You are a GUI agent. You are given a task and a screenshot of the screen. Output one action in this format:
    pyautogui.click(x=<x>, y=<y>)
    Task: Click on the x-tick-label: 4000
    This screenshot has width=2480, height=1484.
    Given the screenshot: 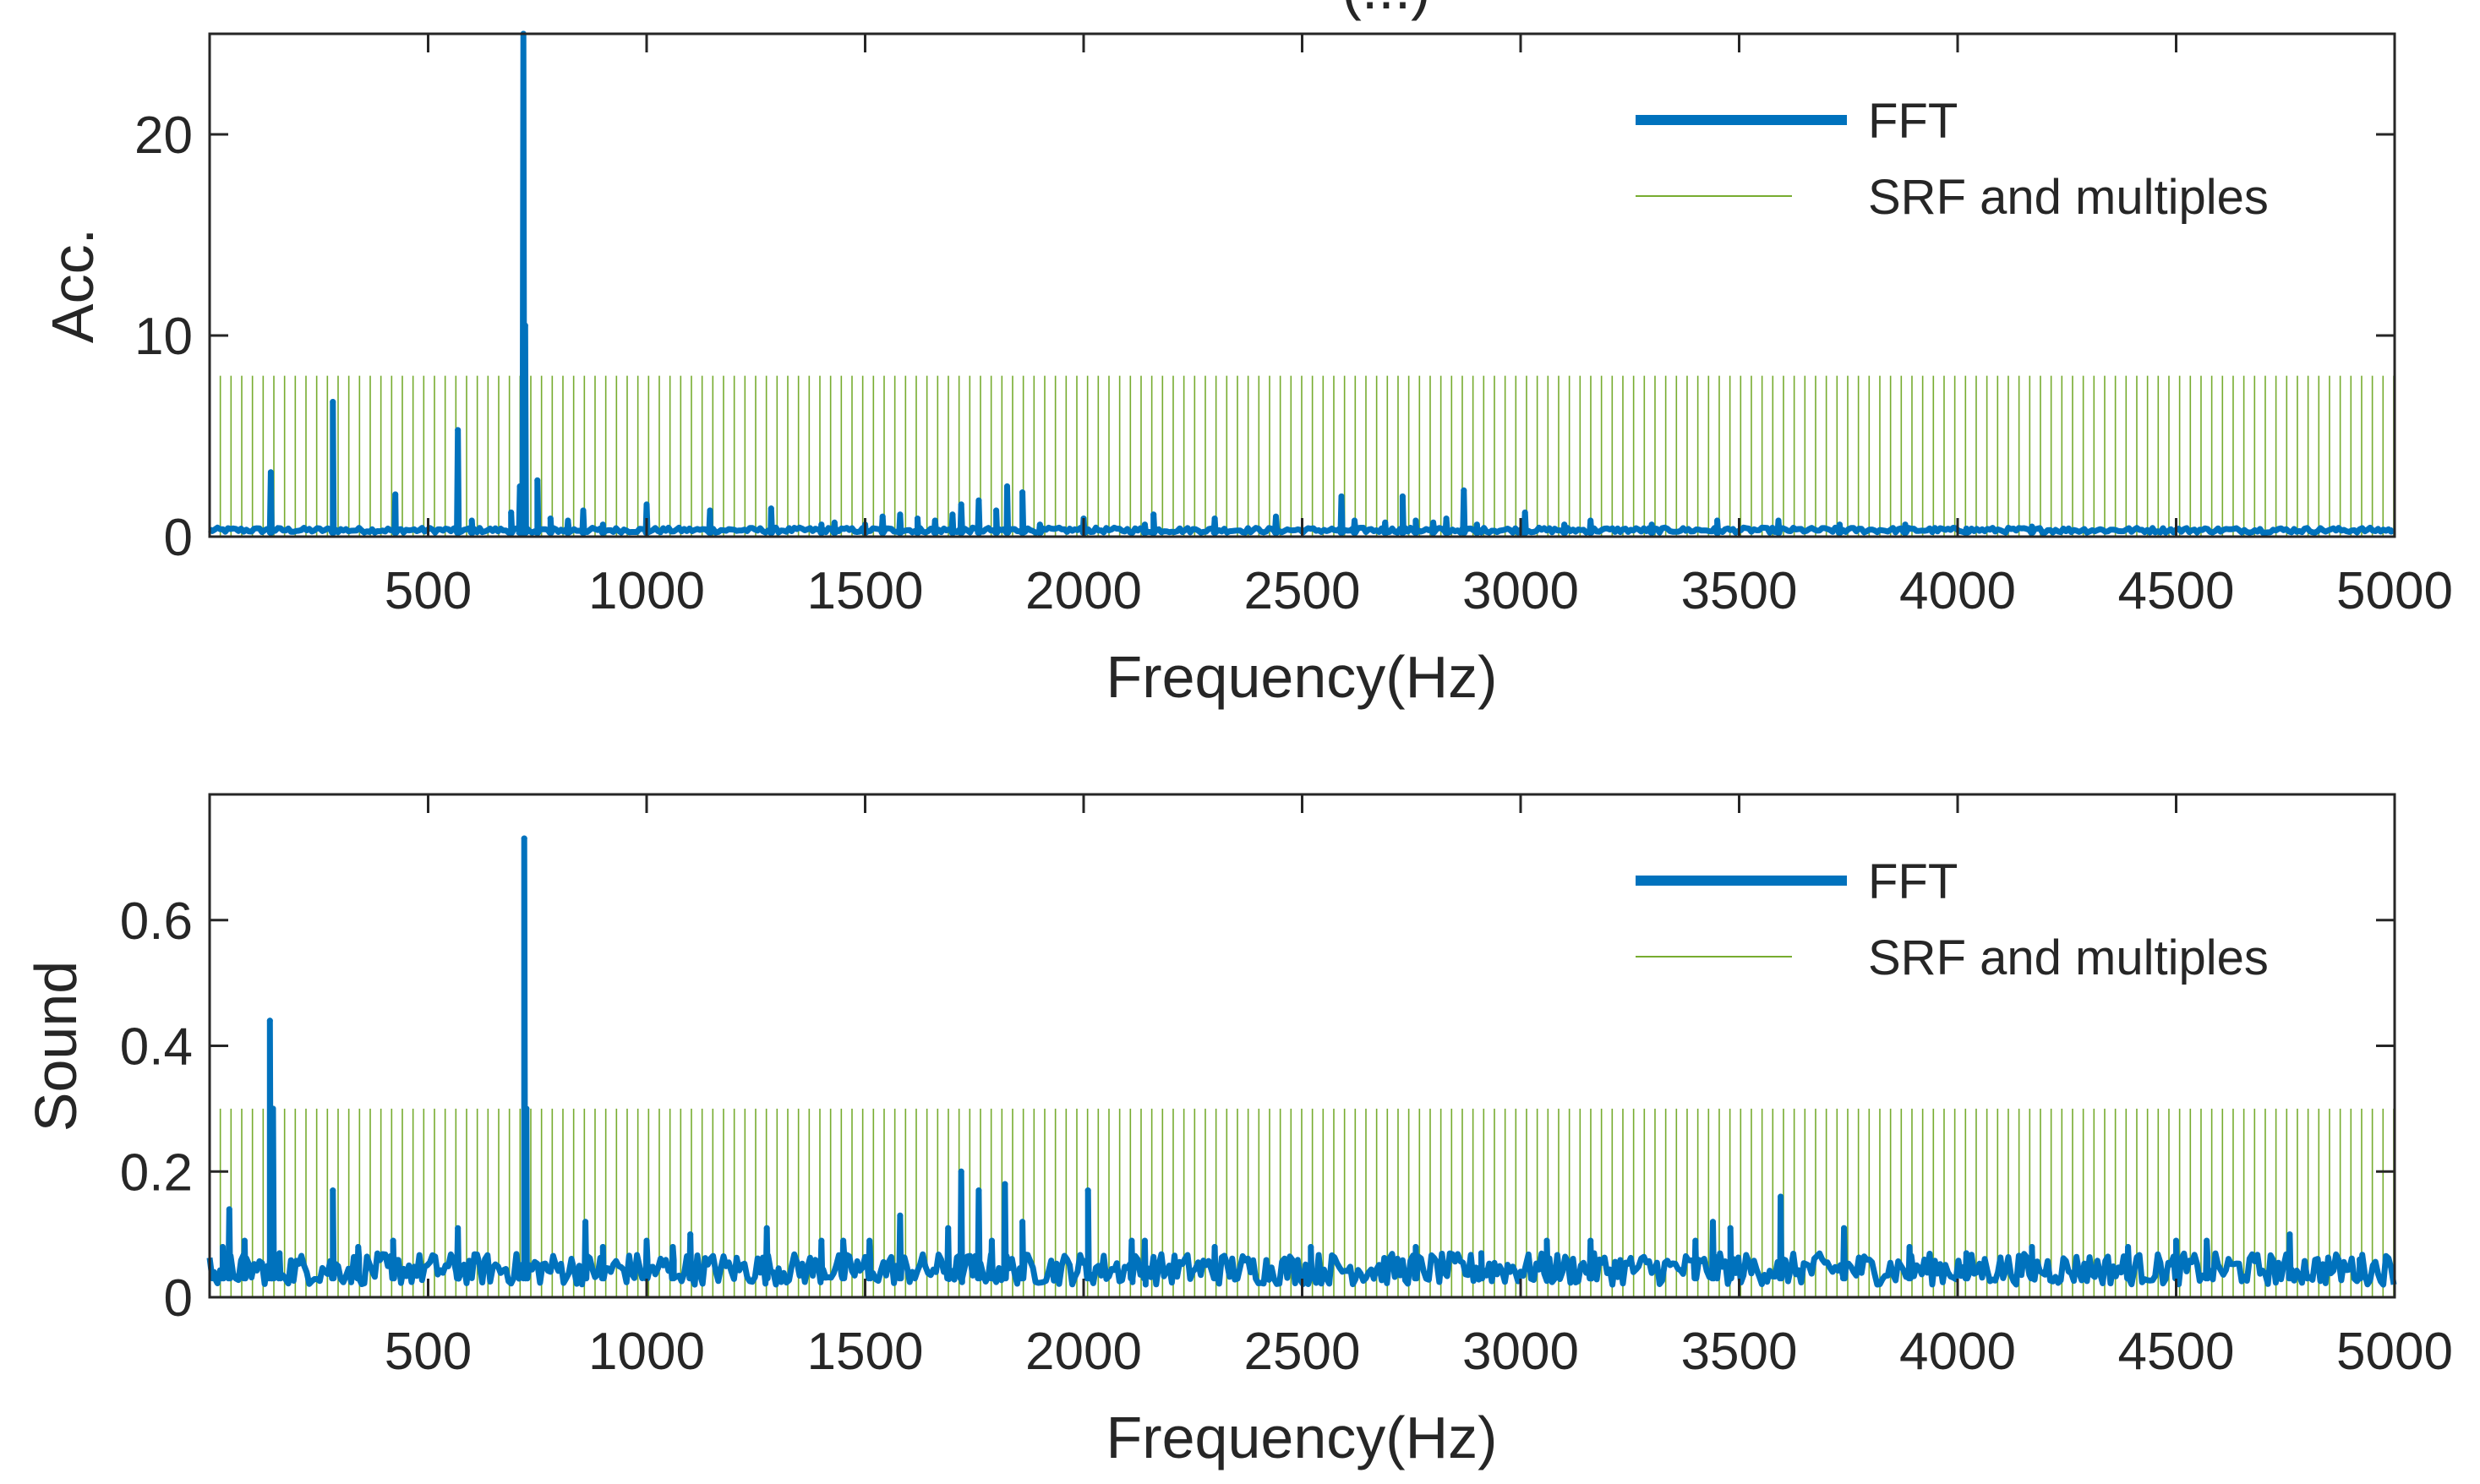 What is the action you would take?
    pyautogui.click(x=1957, y=1352)
    